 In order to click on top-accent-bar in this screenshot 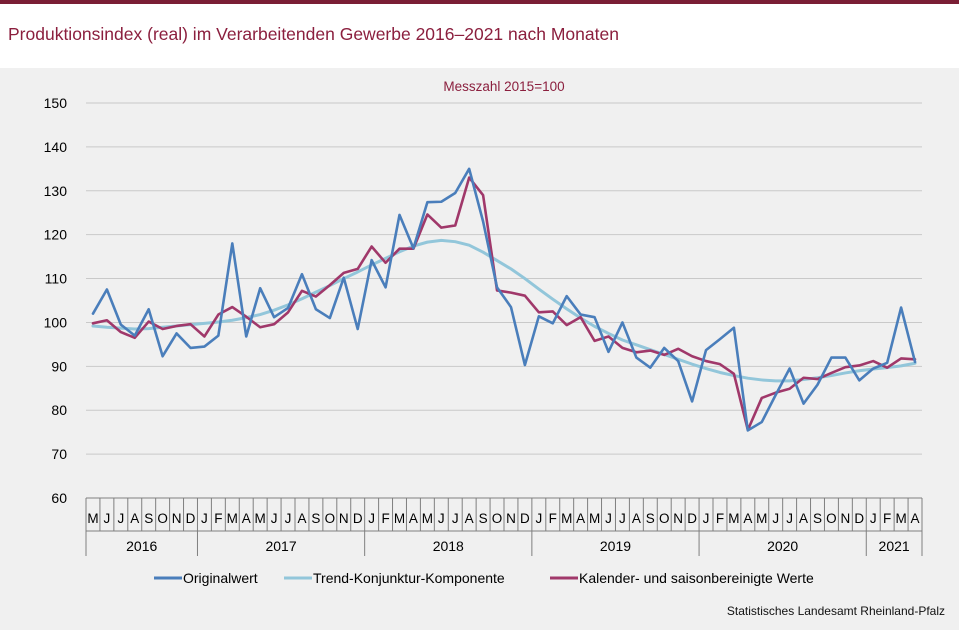, I will do `click(479, 2)`.